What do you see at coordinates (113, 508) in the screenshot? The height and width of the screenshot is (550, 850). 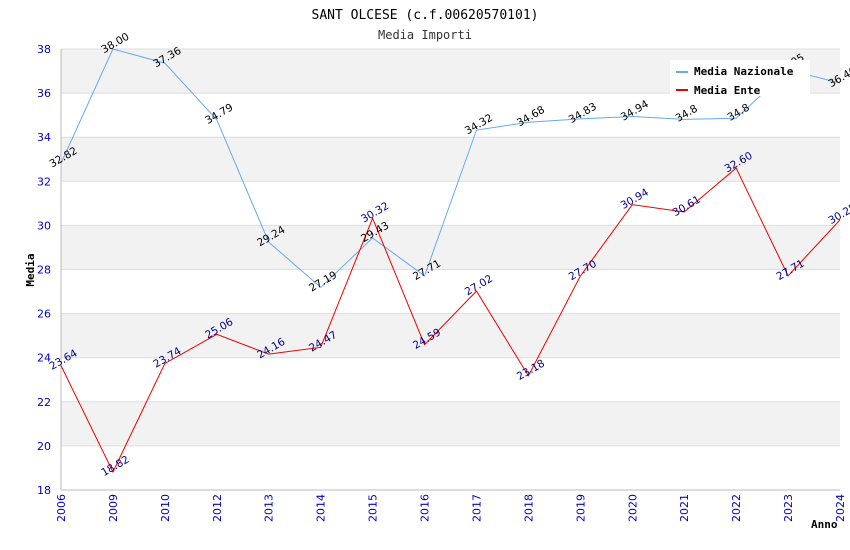 I see `x-tick-label: 2009` at bounding box center [113, 508].